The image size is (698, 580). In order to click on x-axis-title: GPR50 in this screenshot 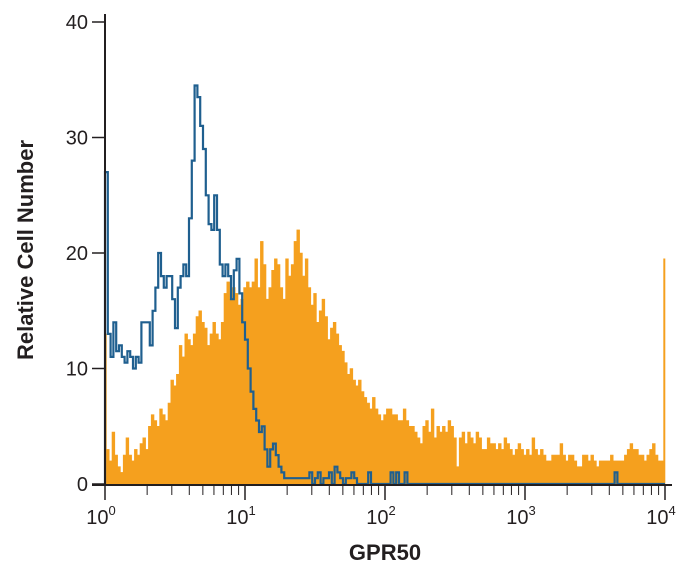, I will do `click(385, 552)`.